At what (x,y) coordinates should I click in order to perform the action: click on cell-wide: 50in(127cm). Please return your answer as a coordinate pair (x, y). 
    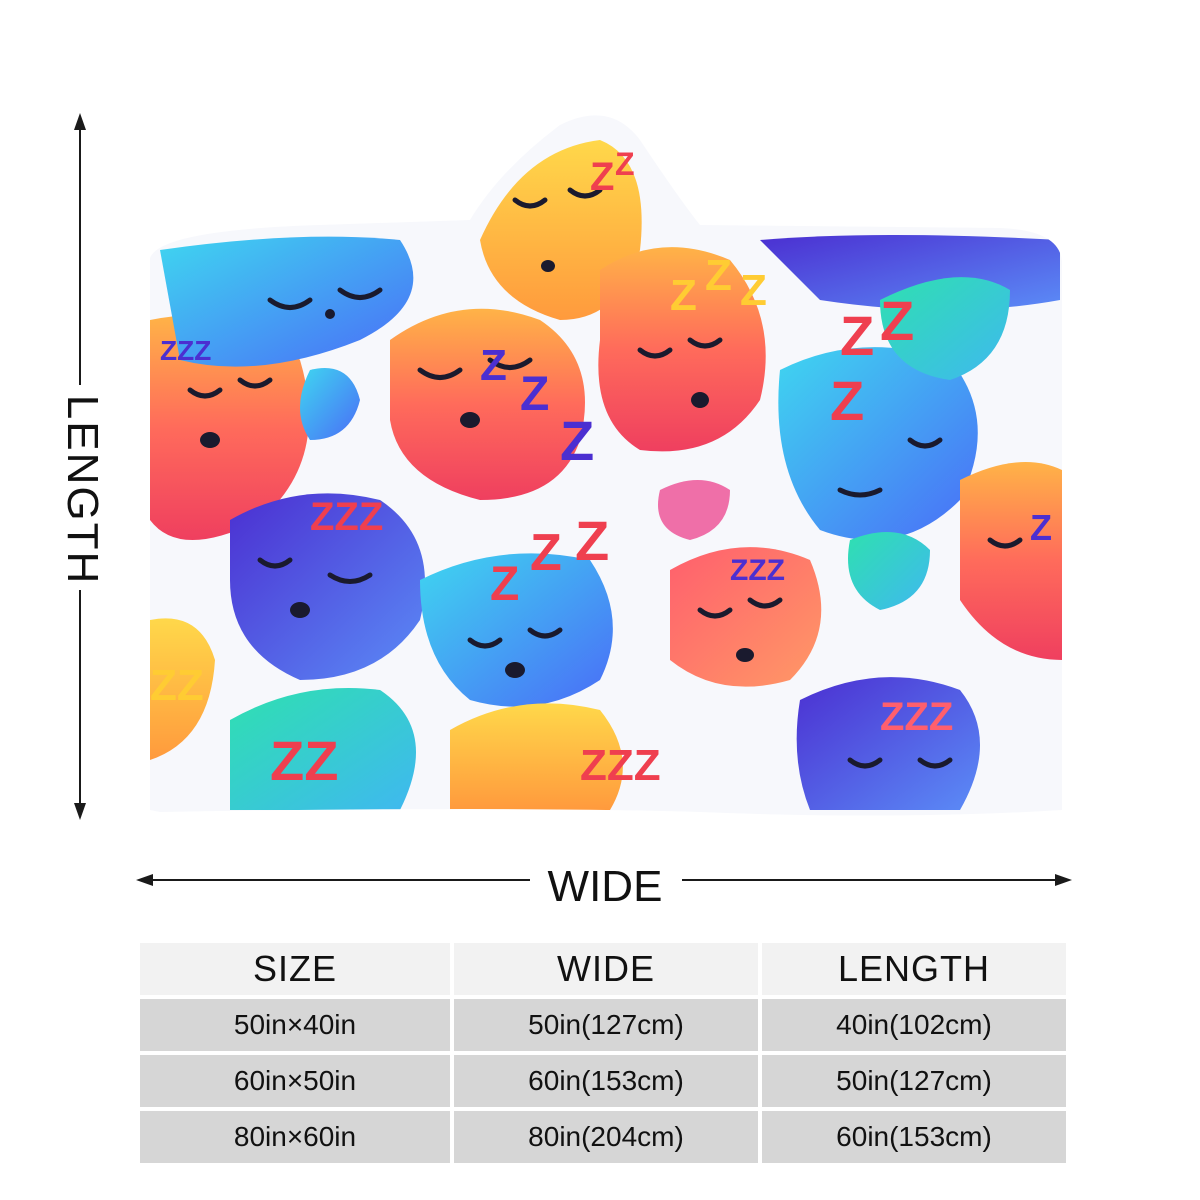
    Looking at the image, I should click on (606, 1025).